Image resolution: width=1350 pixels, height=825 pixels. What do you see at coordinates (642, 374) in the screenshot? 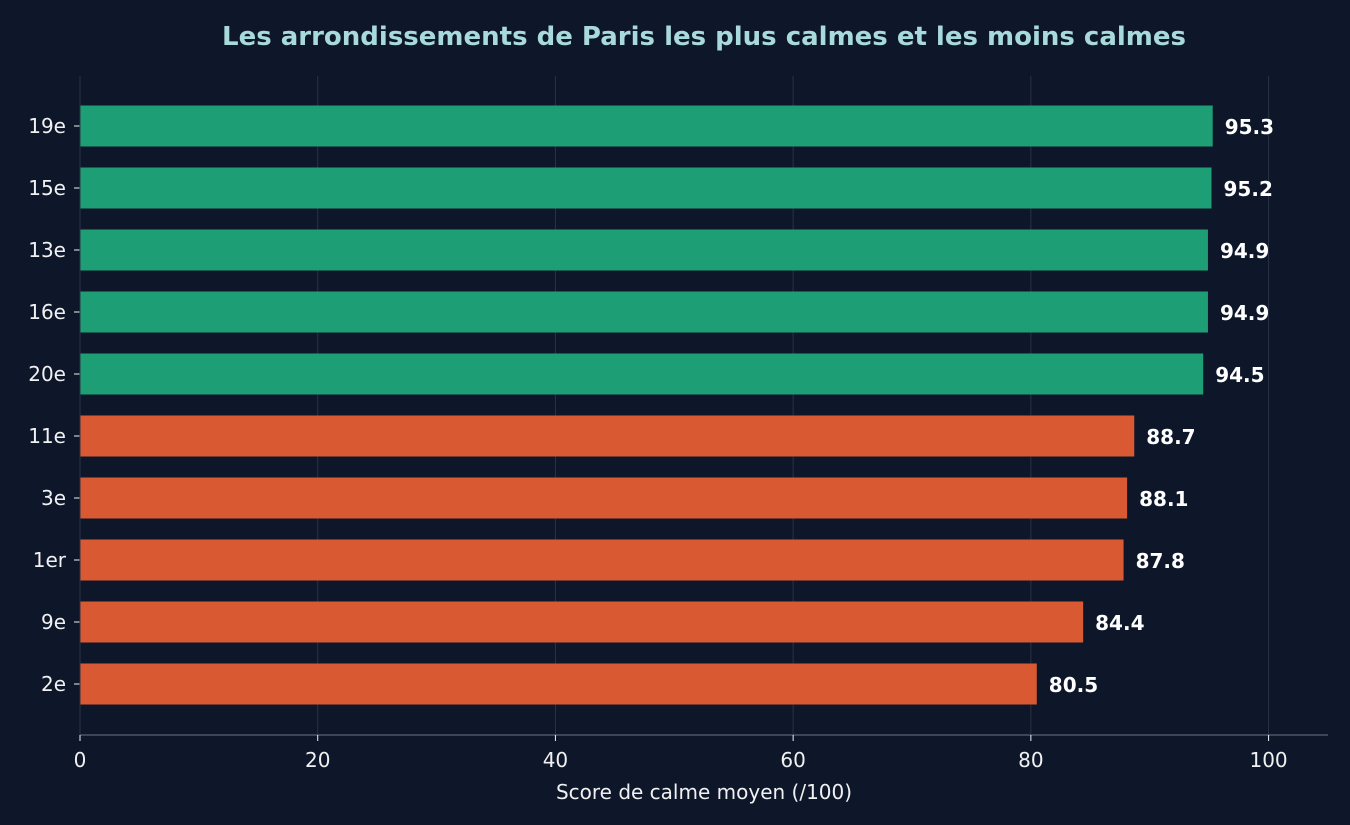
I see `bar-20e` at bounding box center [642, 374].